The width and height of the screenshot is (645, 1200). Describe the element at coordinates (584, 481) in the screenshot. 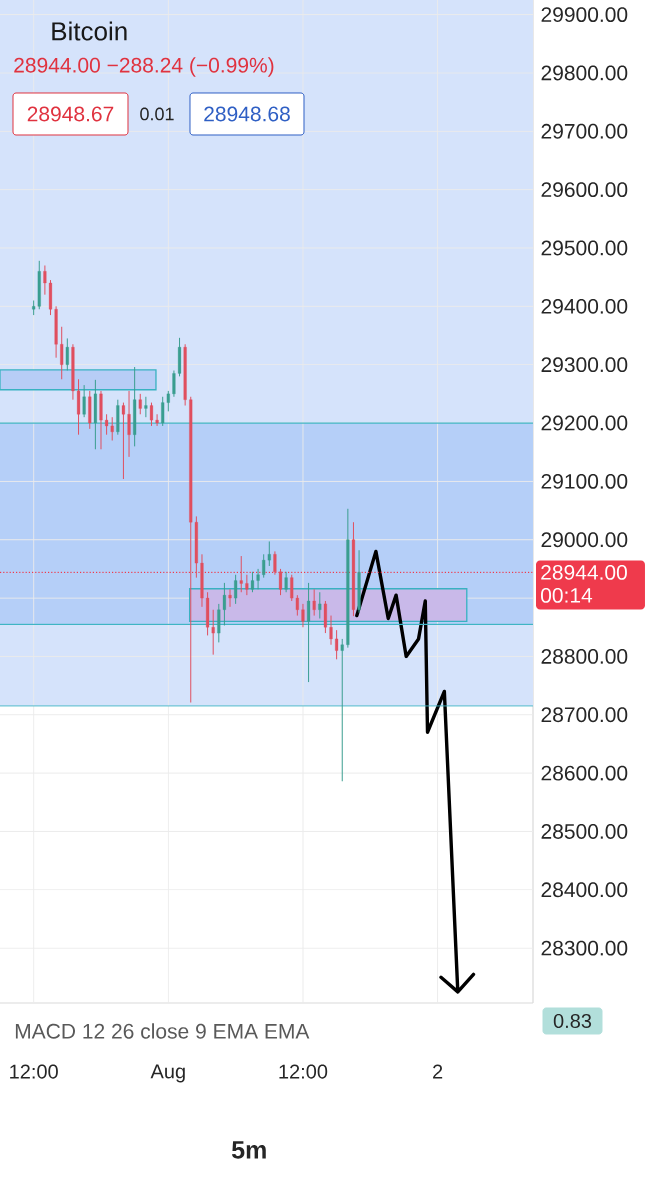

I see `y-tick-label: 29100.00` at that location.